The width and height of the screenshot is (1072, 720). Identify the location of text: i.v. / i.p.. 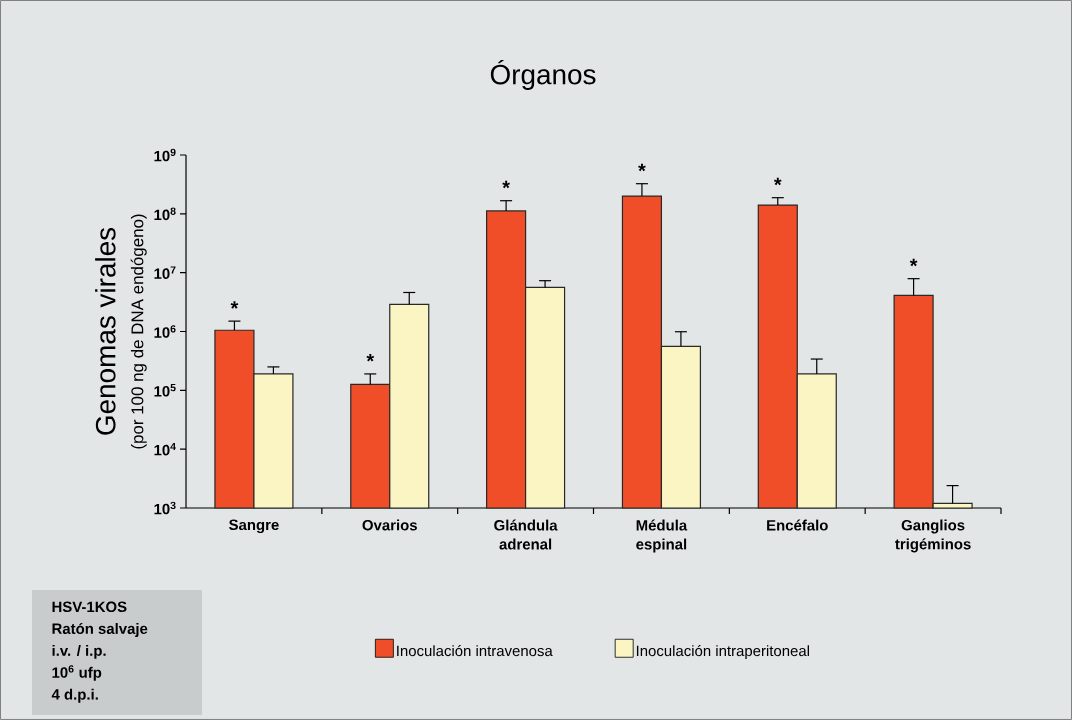
(79, 651).